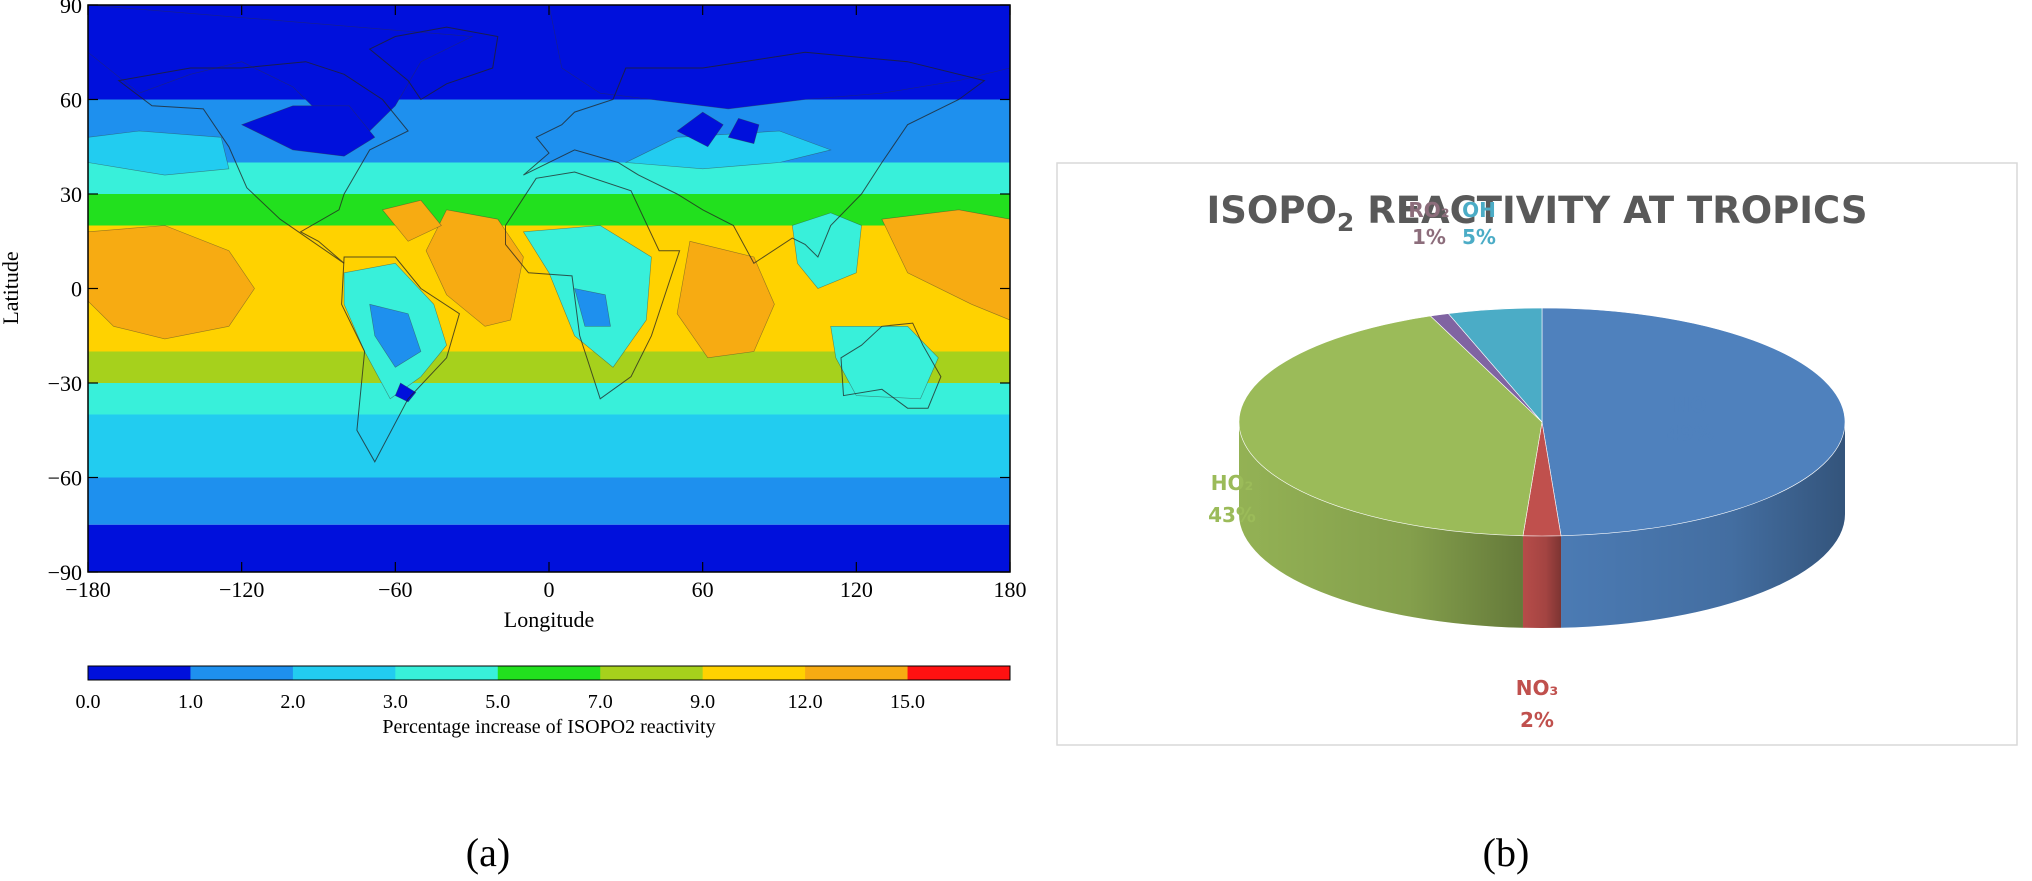  I want to click on panel-a-caption: (a), so click(488, 852).